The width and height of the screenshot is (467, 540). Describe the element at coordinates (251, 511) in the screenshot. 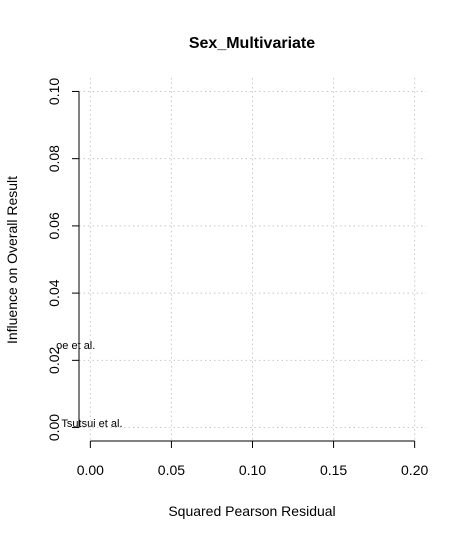

I see `x-axis-label: Squared Pearson Residual` at that location.